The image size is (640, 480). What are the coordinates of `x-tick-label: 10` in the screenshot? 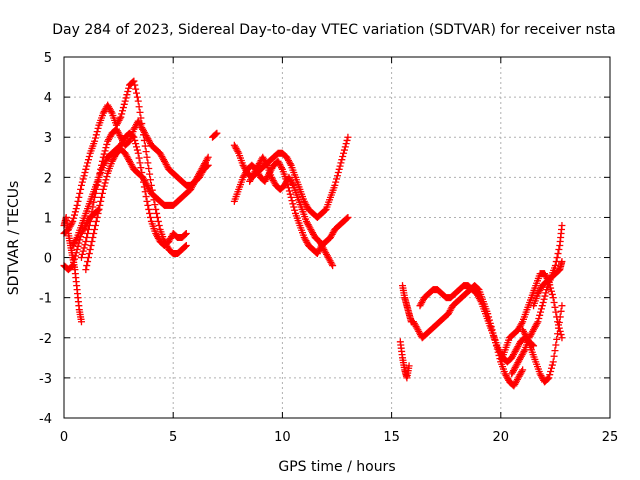 It's located at (282, 437).